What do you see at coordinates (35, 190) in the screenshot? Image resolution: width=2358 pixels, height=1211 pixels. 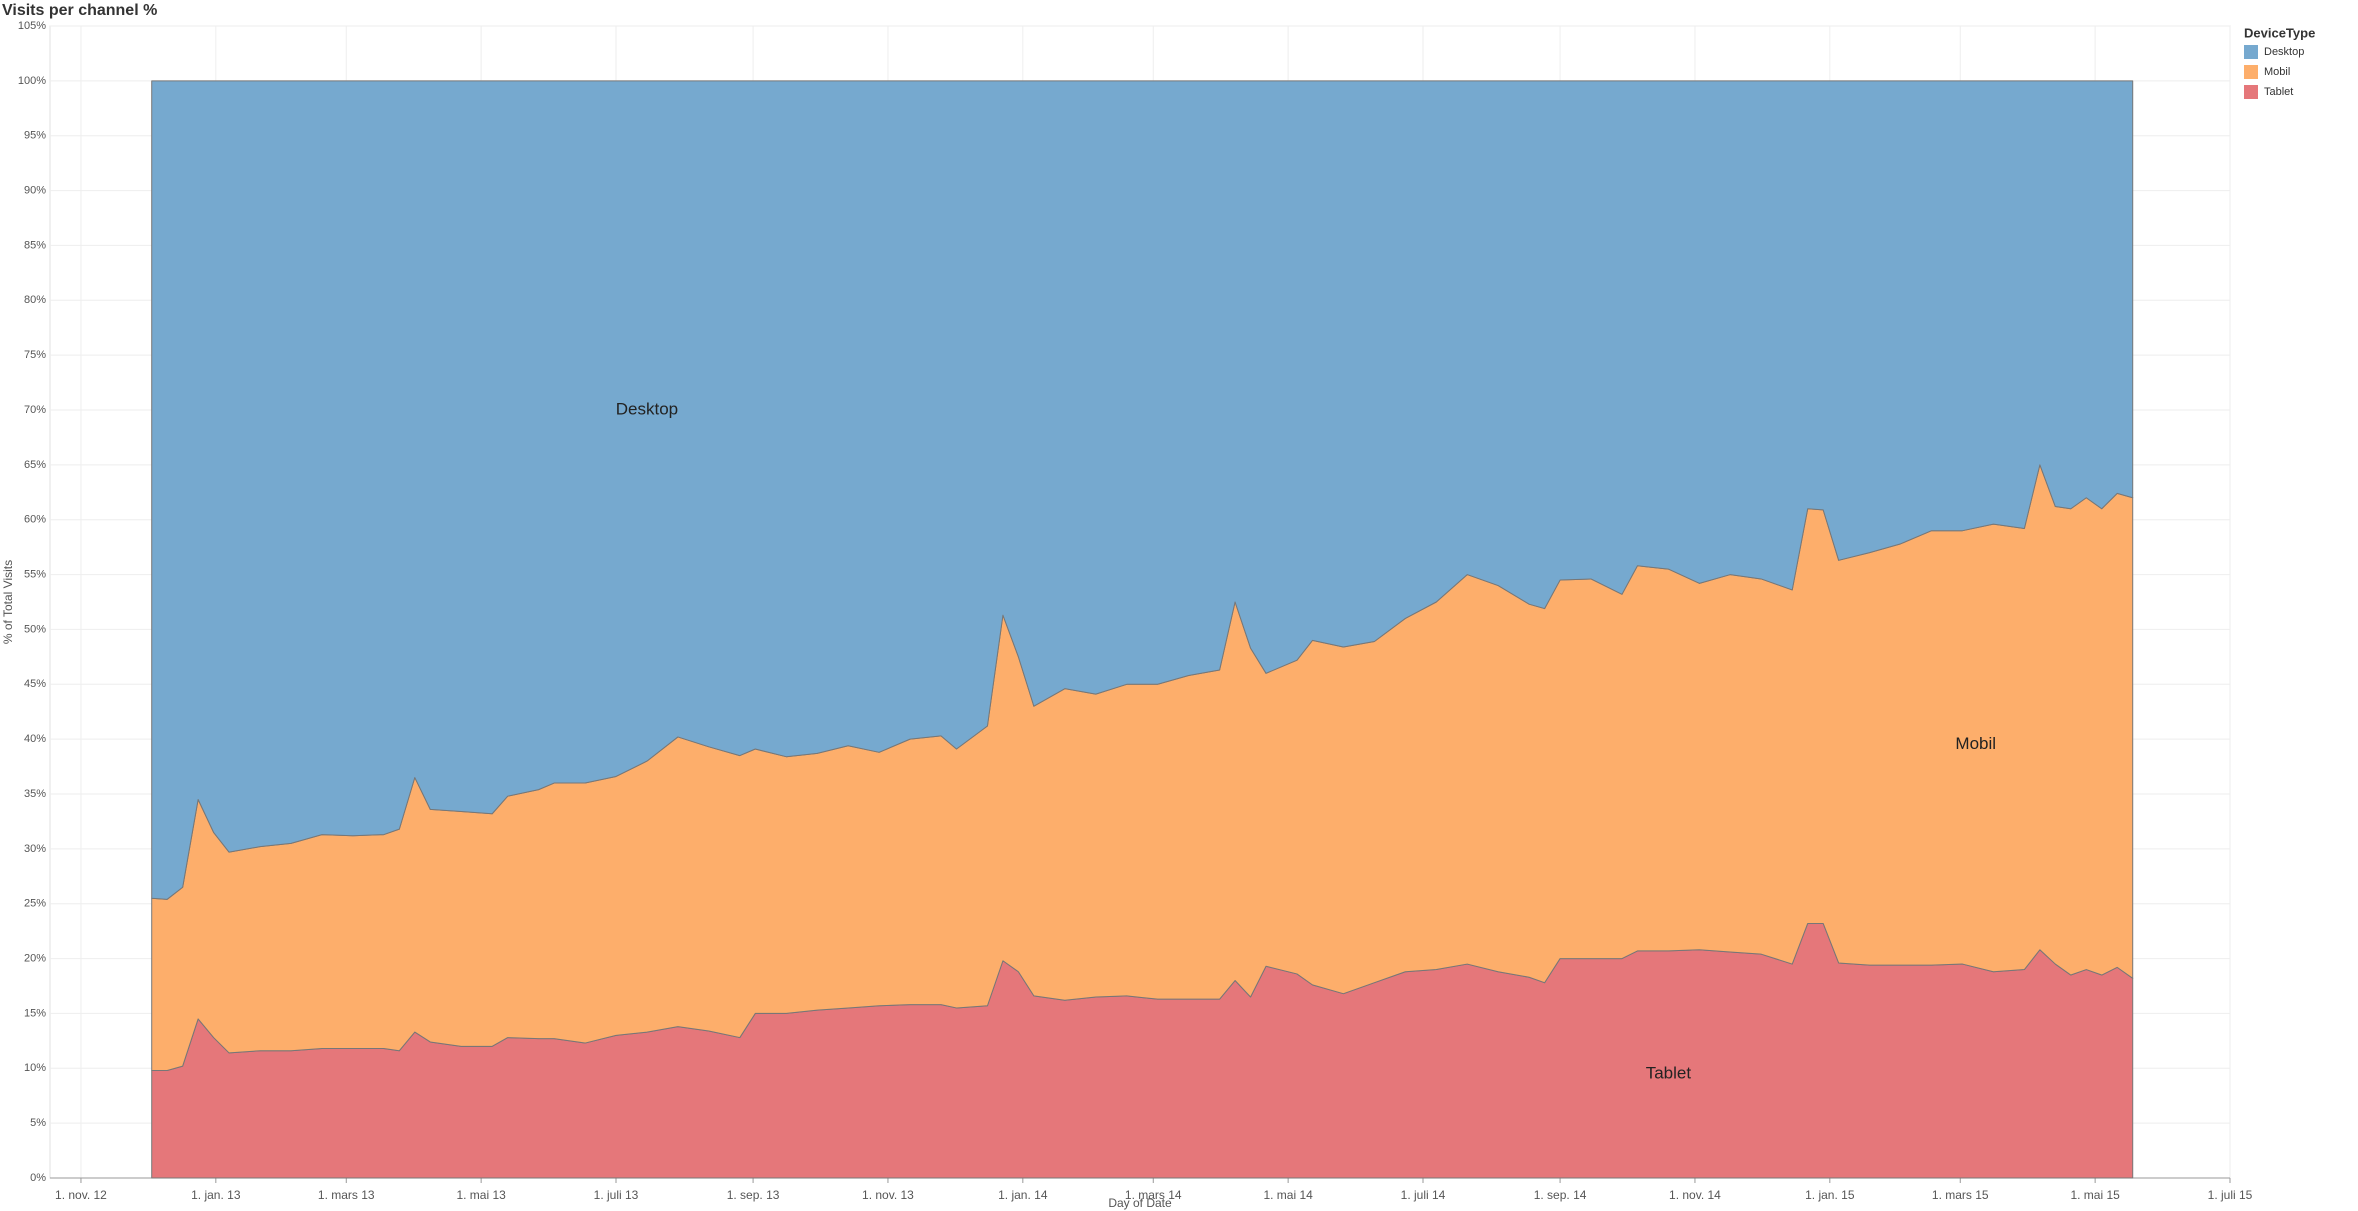 I see `y-tick-label: 90%` at bounding box center [35, 190].